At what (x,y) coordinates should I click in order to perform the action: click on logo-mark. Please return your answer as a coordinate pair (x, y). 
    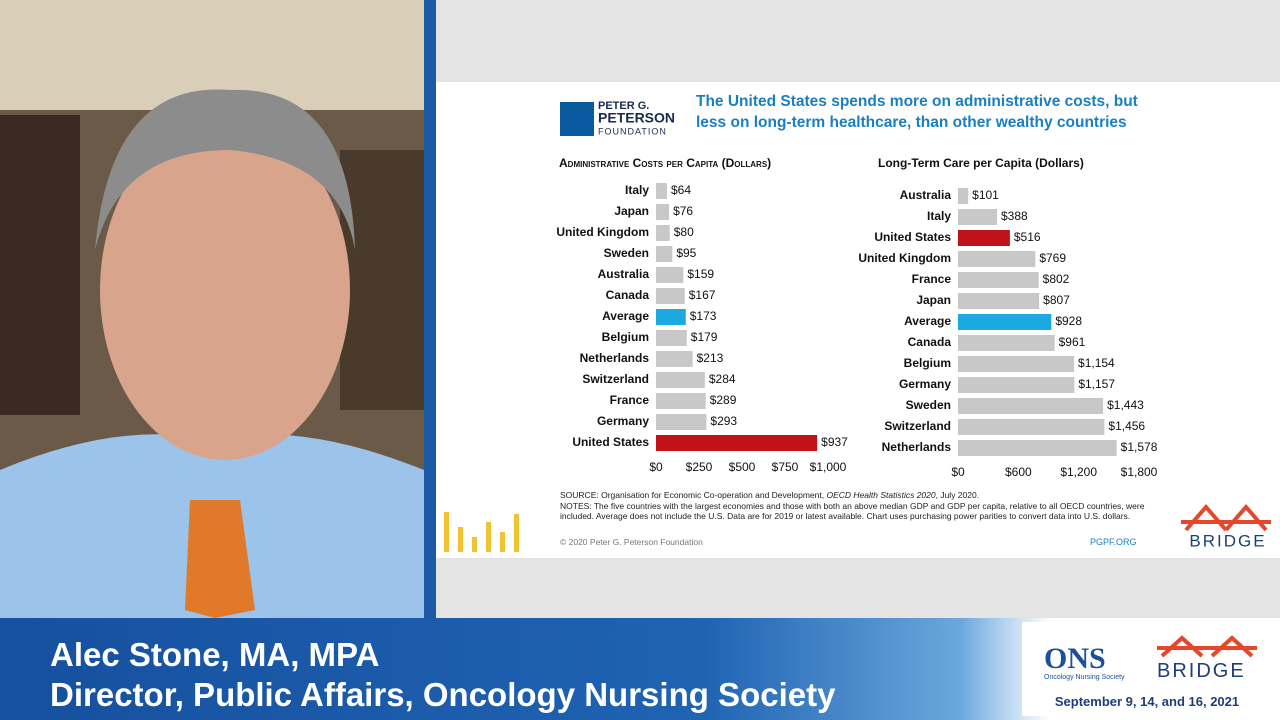
    Looking at the image, I should click on (577, 119).